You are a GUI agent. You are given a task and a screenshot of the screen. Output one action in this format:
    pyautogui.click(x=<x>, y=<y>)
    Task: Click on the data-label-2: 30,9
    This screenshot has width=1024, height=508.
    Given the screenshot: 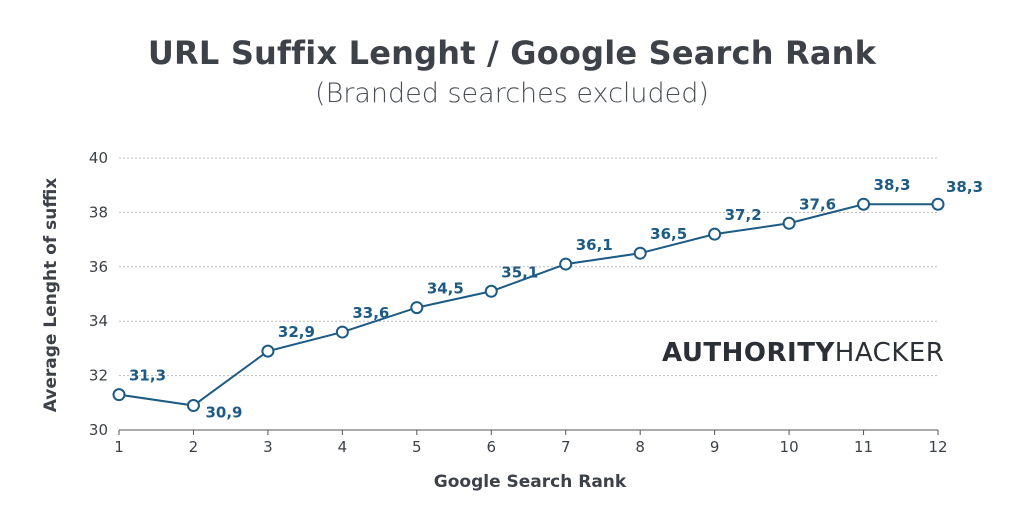 What is the action you would take?
    pyautogui.click(x=223, y=413)
    